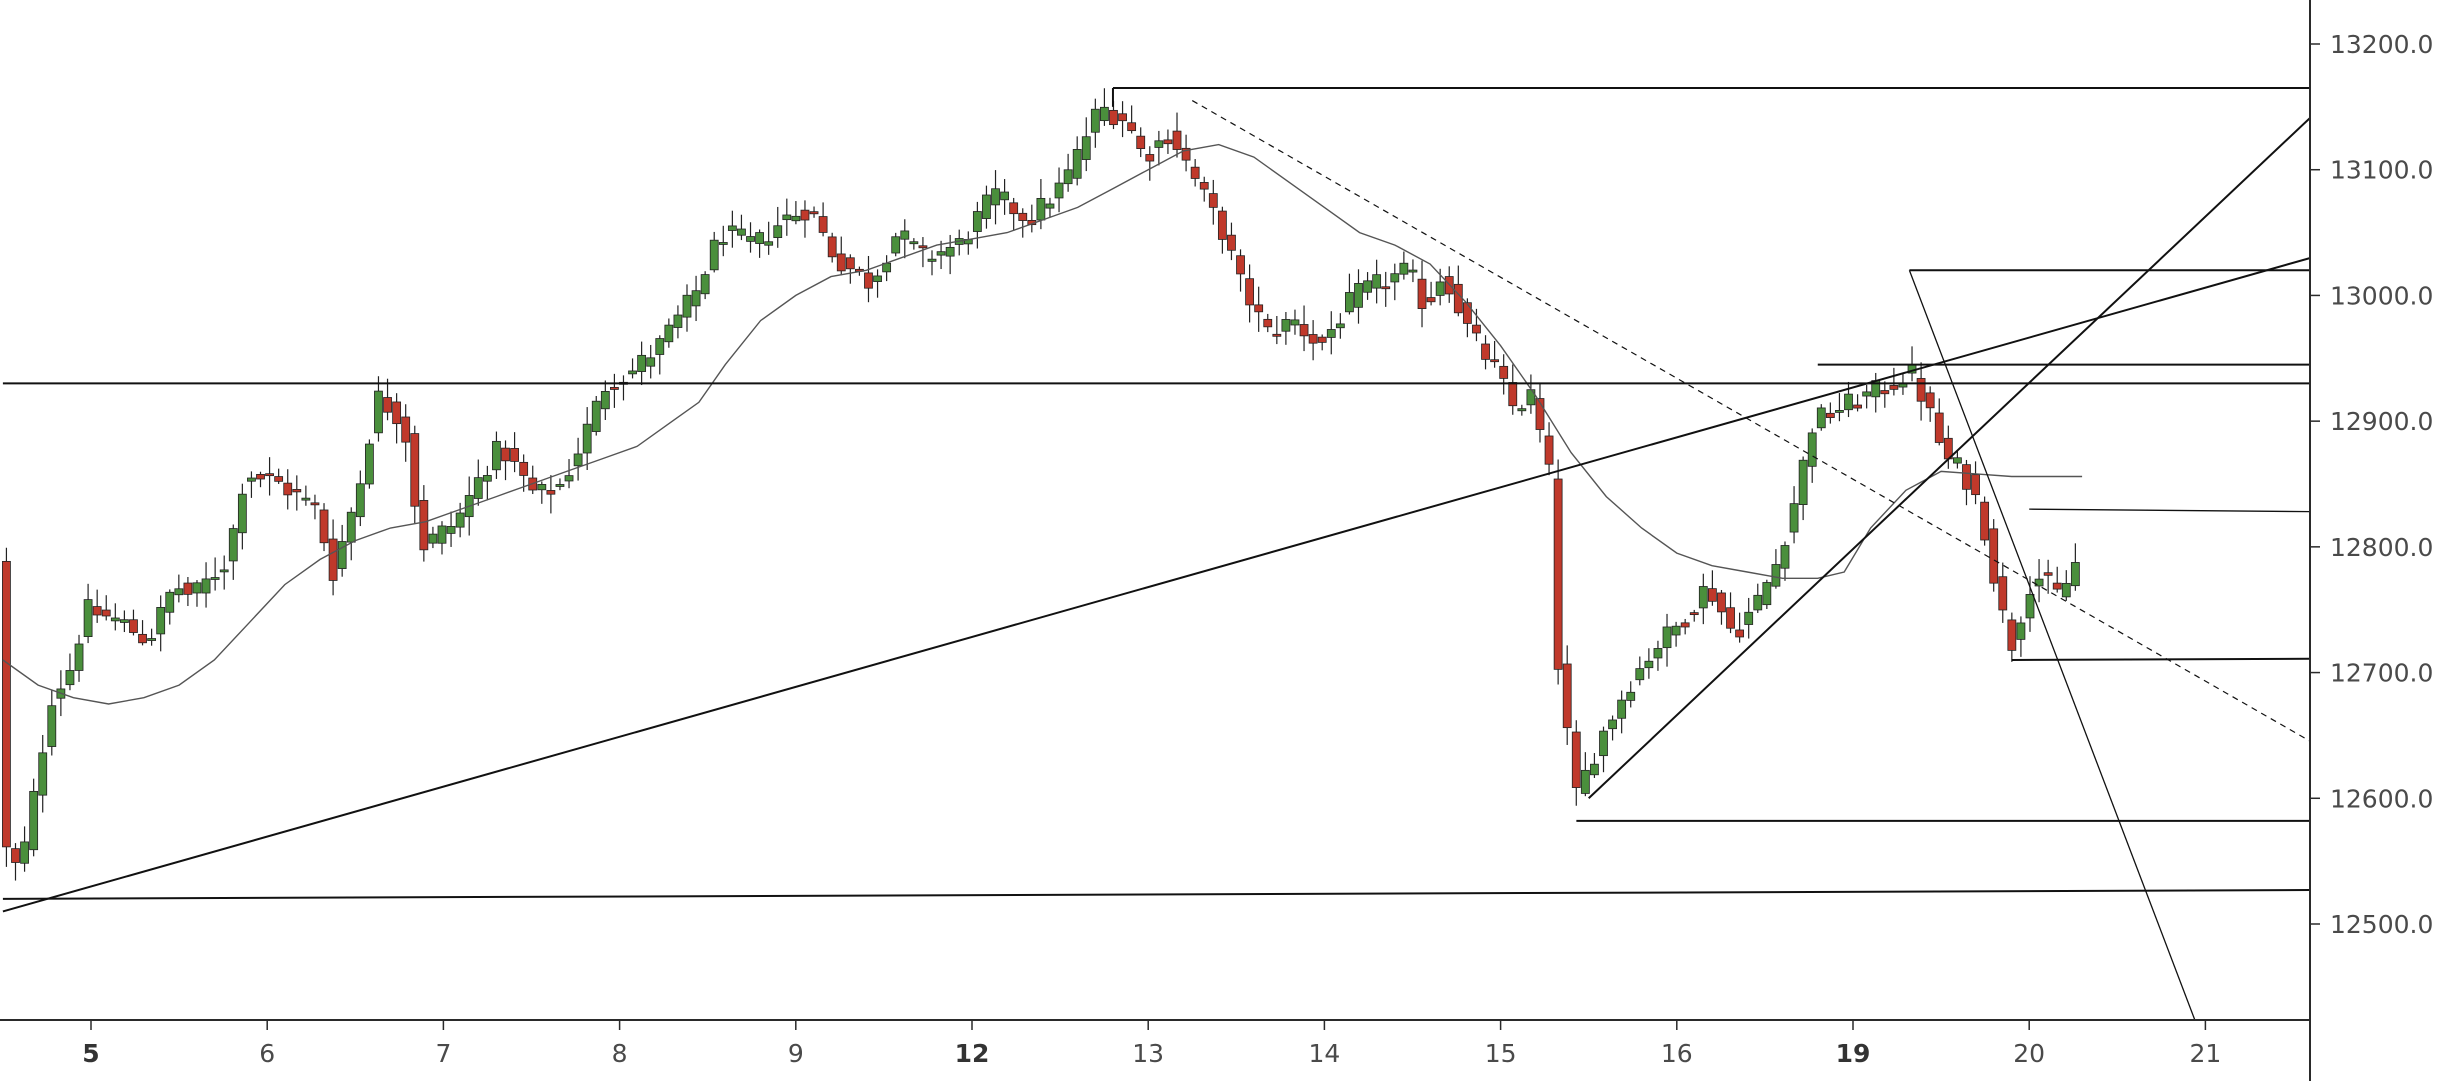  Describe the element at coordinates (267, 1053) in the screenshot. I see `time-tick-label: 6` at that location.